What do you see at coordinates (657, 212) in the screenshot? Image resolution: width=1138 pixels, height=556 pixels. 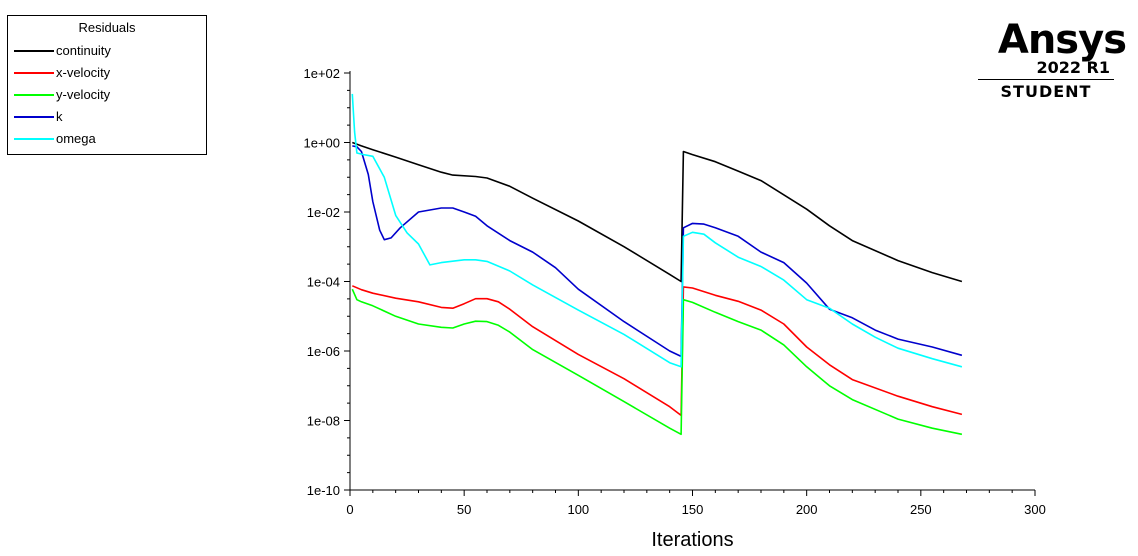 I see `series-line-continuity` at bounding box center [657, 212].